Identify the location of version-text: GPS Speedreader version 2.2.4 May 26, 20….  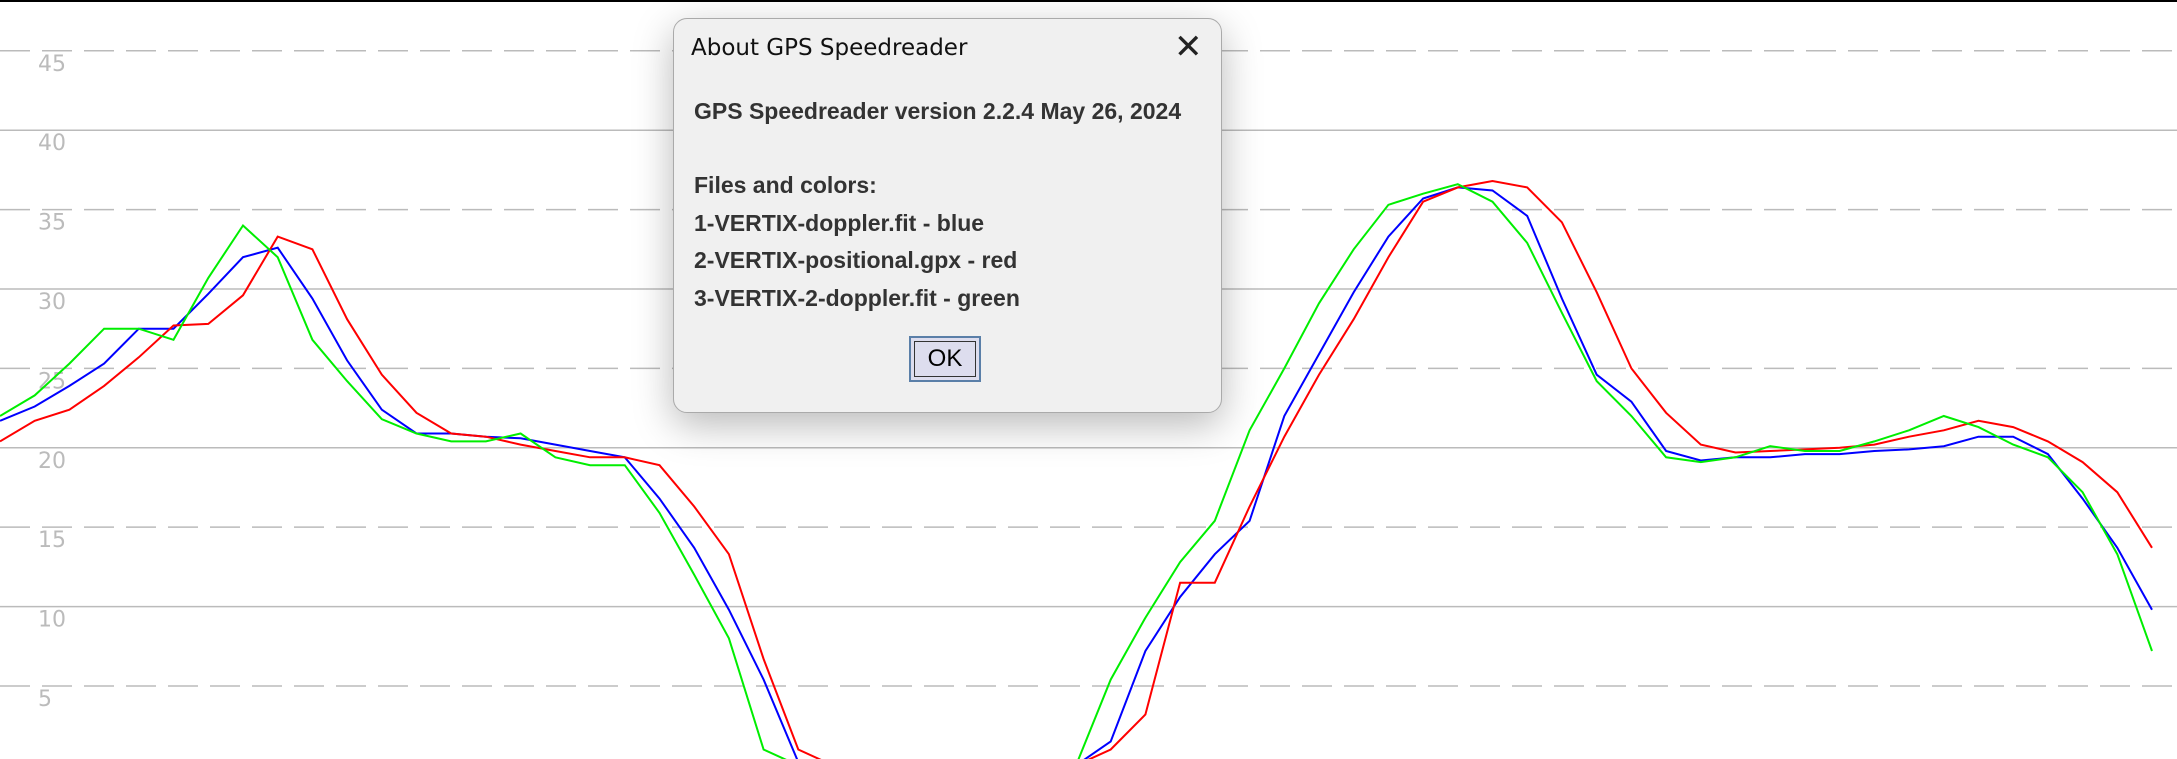
(938, 111).